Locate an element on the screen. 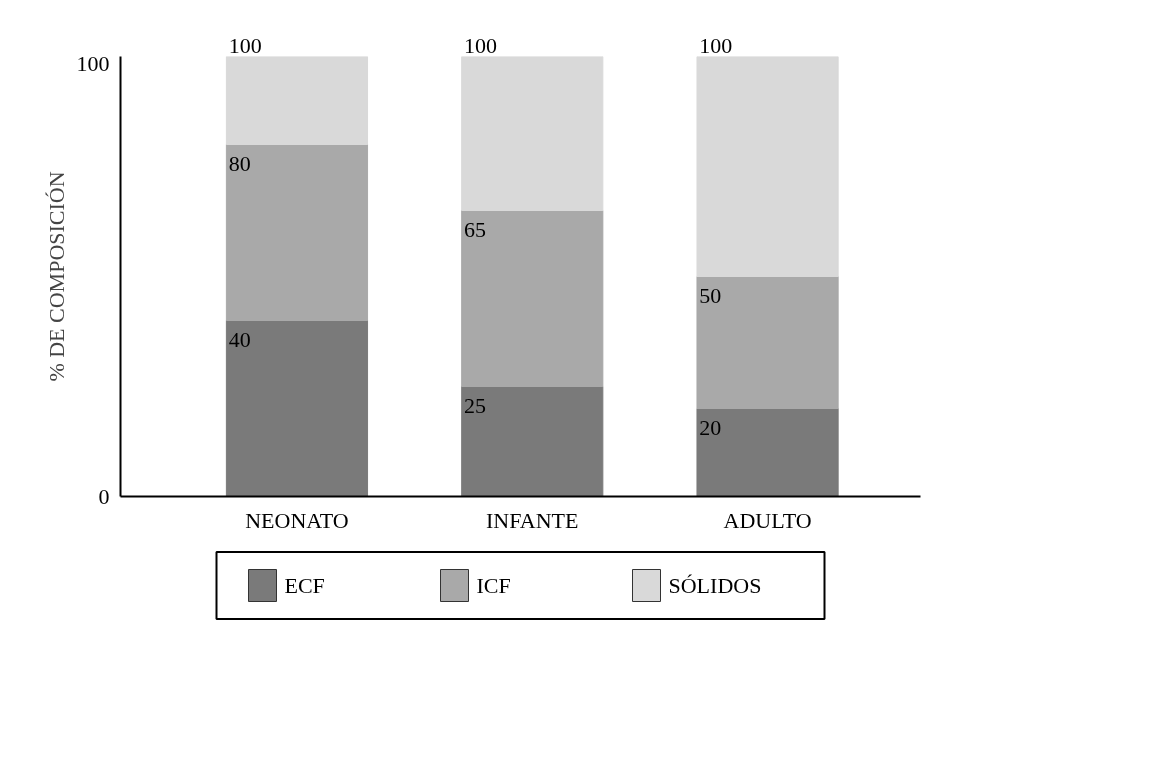 The height and width of the screenshot is (779, 1171). y-axis-title: % DE COMPOSICIÓN is located at coordinates (56, 276).